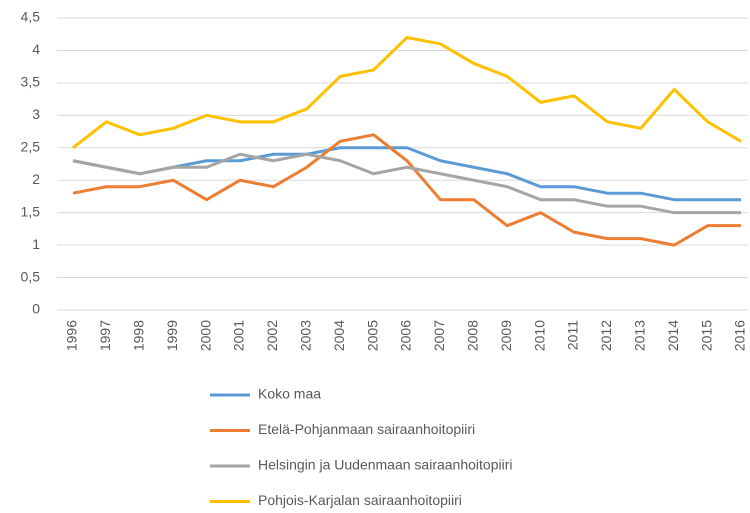  What do you see at coordinates (31, 211) in the screenshot?
I see `y-tick-label: 1,5` at bounding box center [31, 211].